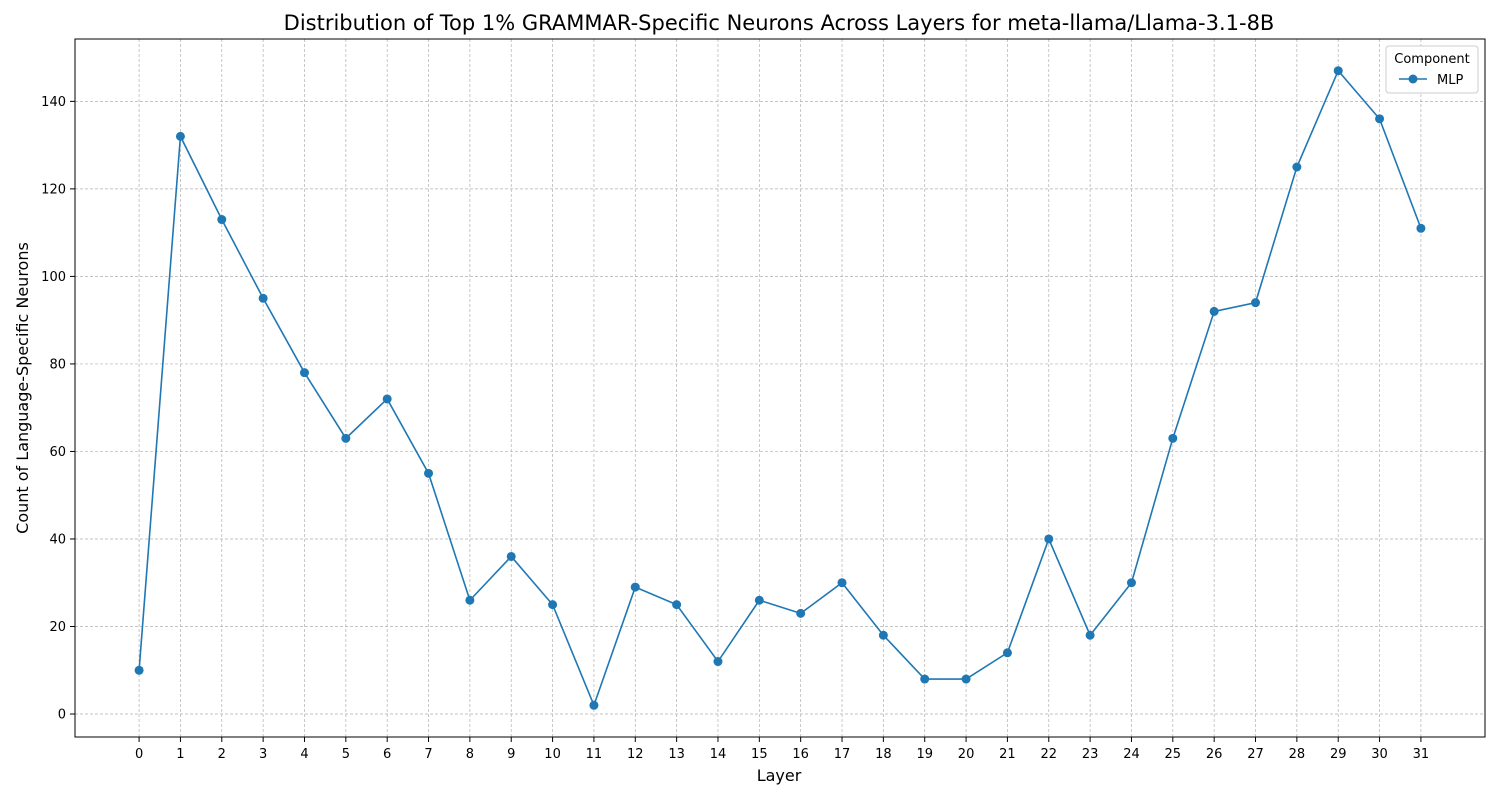 The image size is (1500, 800). I want to click on x-tick-label: 22, so click(1048, 754).